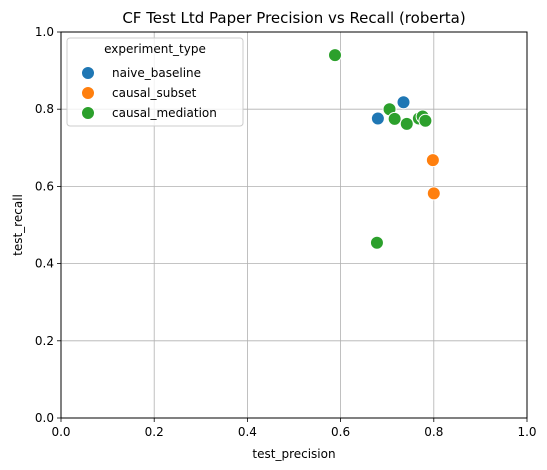 Image resolution: width=547 pixels, height=470 pixels. What do you see at coordinates (44, 32) in the screenshot?
I see `y-tick-label: 1.0` at bounding box center [44, 32].